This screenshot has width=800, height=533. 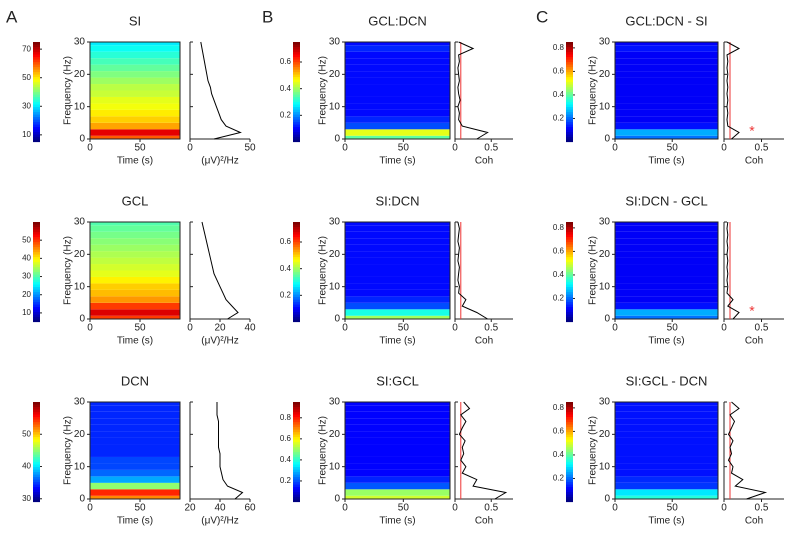 What do you see at coordinates (26, 276) in the screenshot?
I see `colorbar-tick-label: 30` at bounding box center [26, 276].